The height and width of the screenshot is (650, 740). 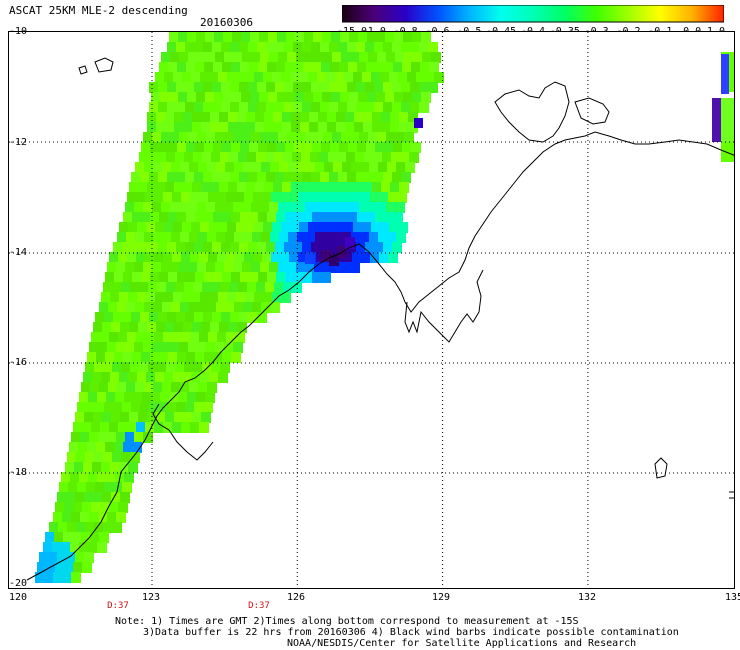 I want to click on ascat-swath-east, so click(x=723, y=107).